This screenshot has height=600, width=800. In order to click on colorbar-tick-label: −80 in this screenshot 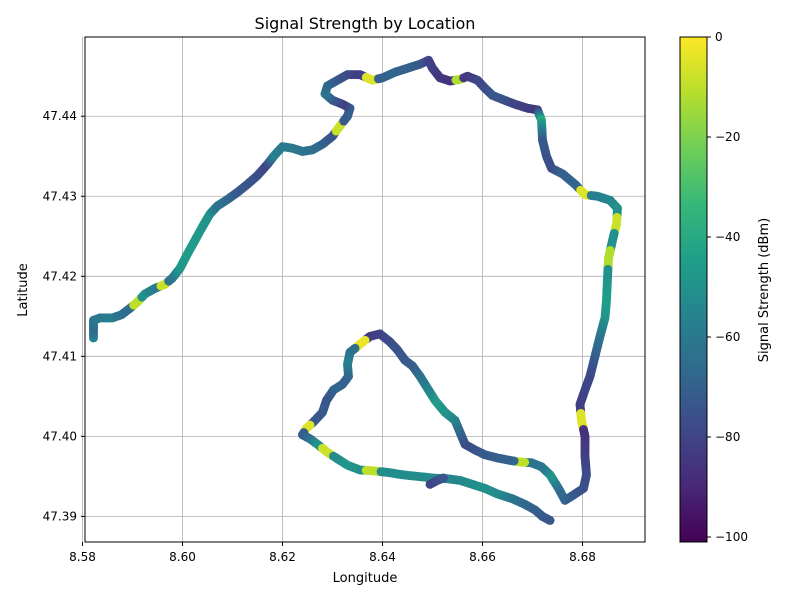, I will do `click(727, 437)`.